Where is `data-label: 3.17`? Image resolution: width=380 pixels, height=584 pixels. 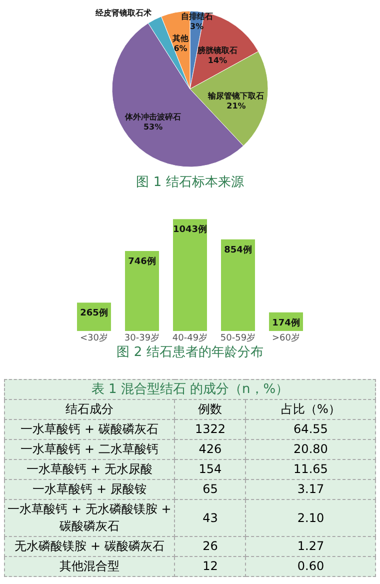
data-label: 3.17 is located at coordinates (311, 490).